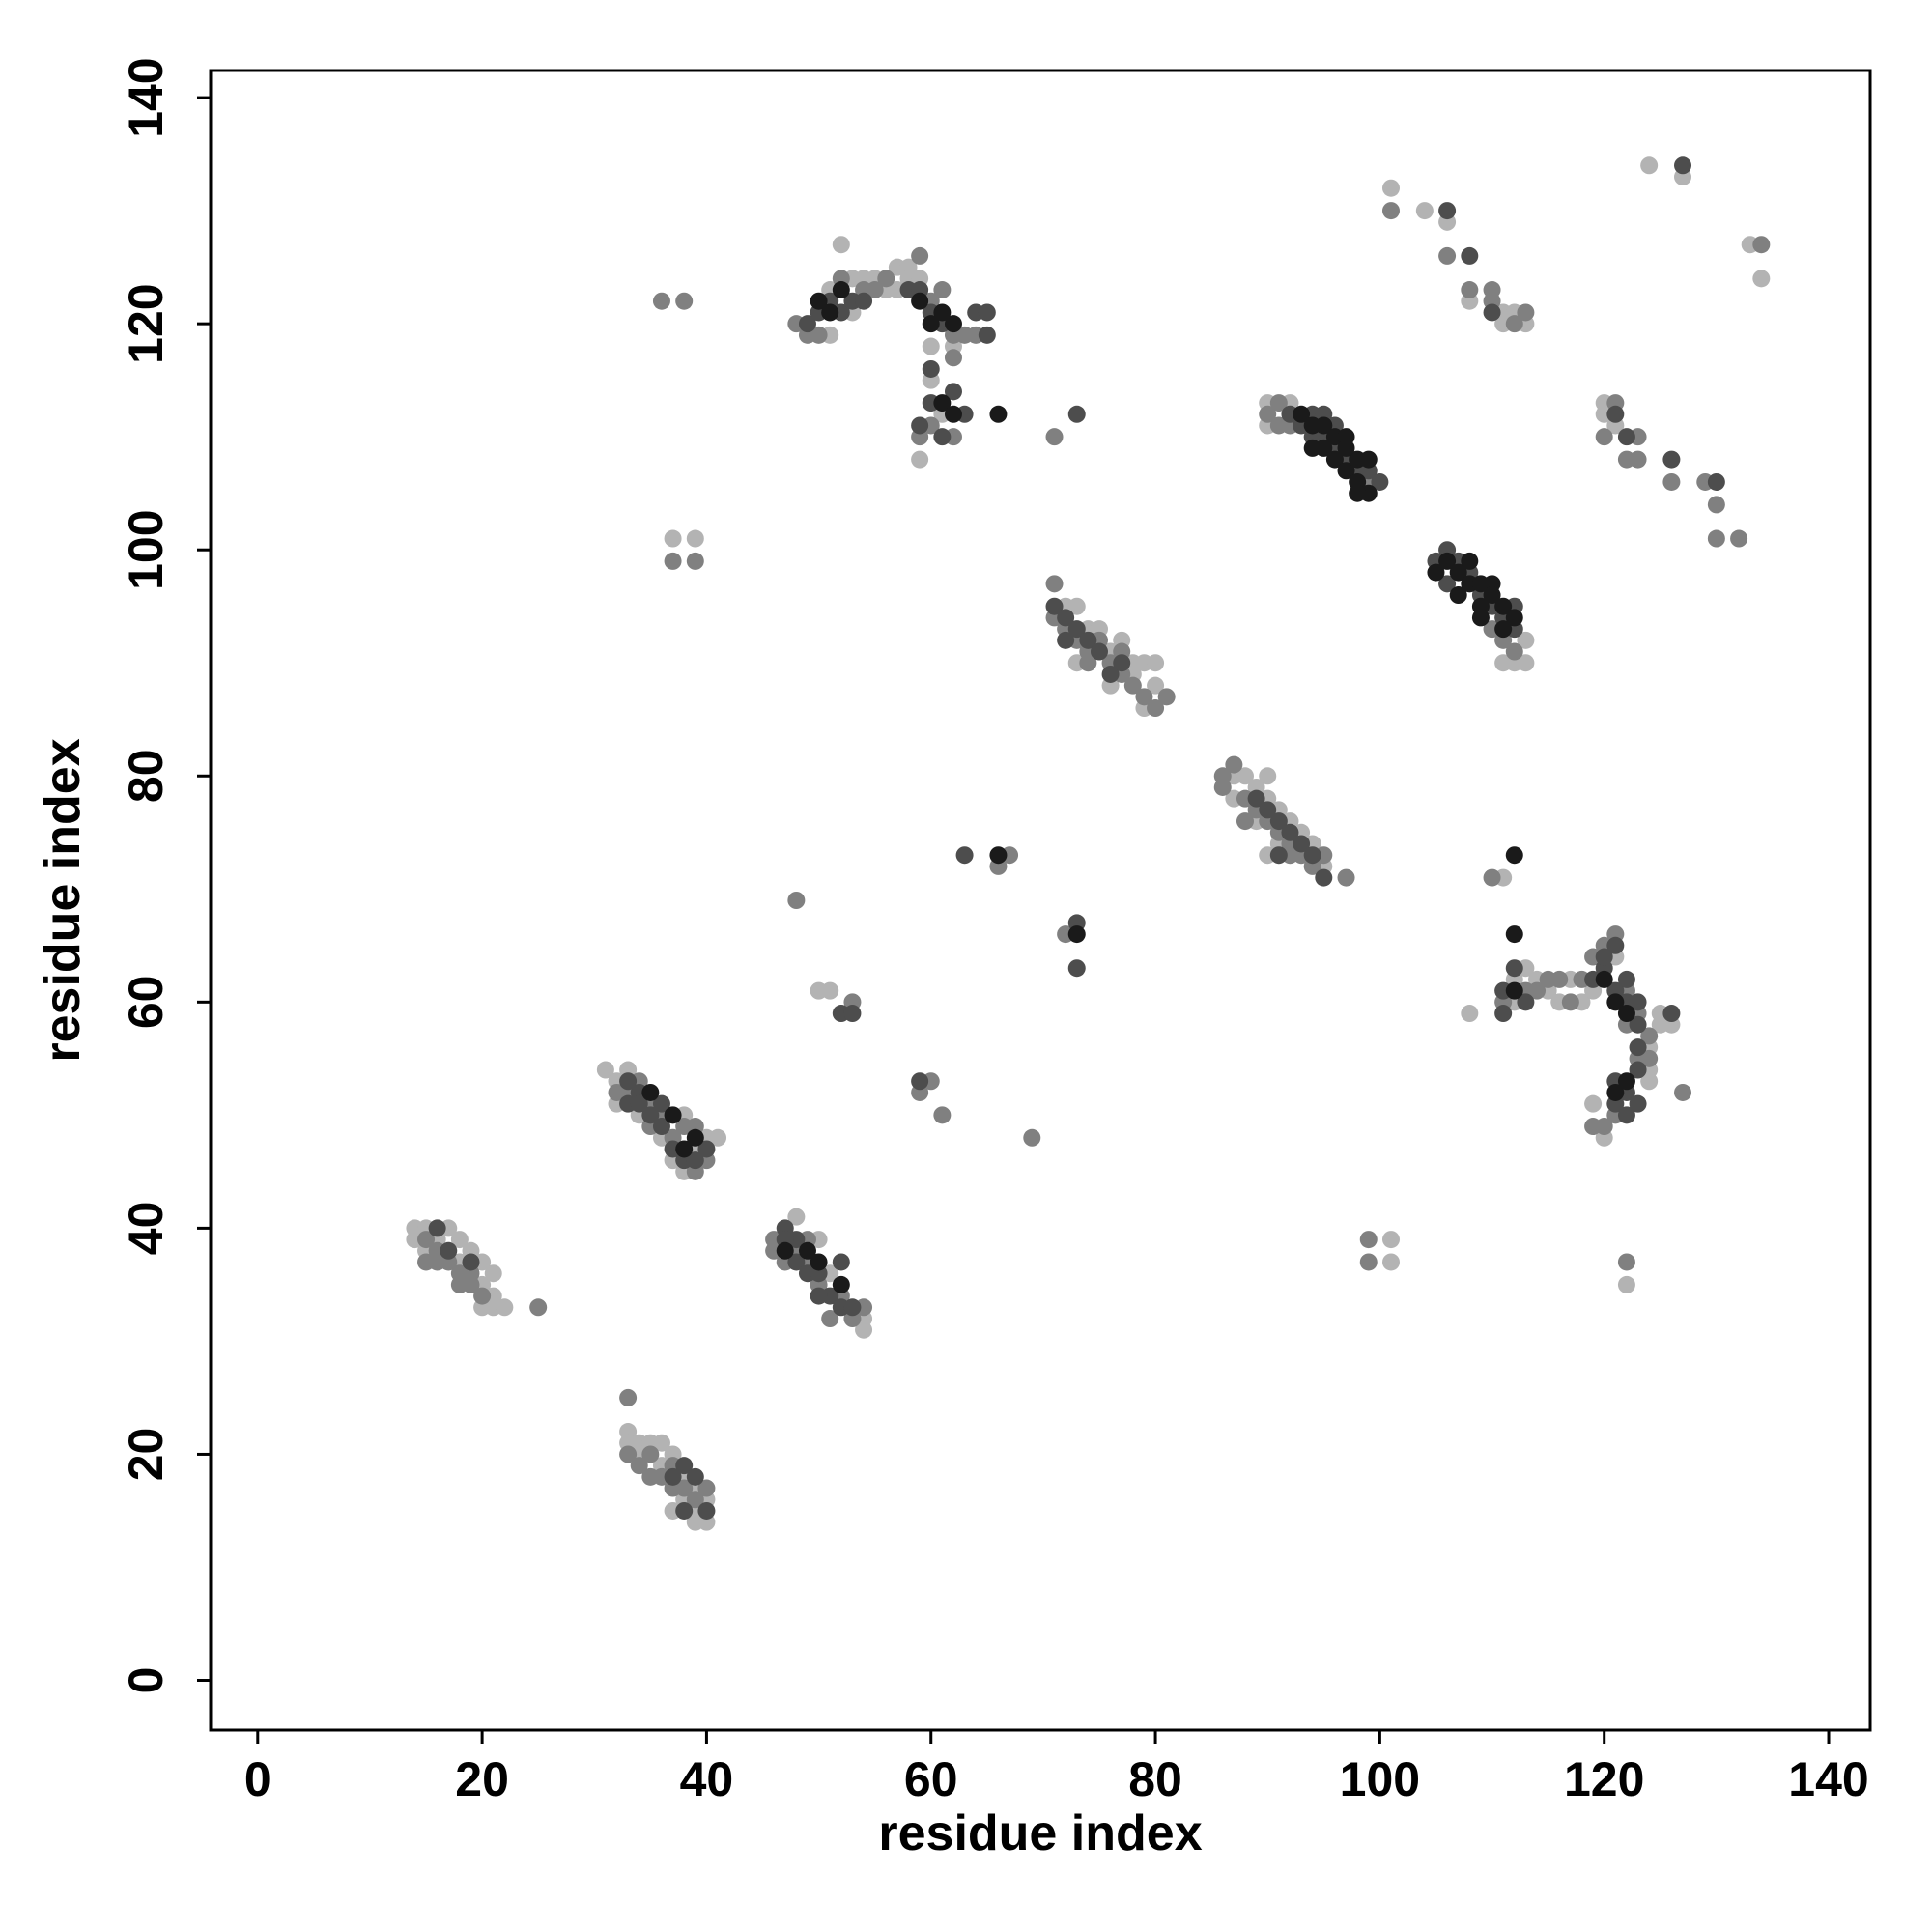 This screenshot has width=1932, height=1932. What do you see at coordinates (146, 1229) in the screenshot?
I see `y-tick-label: 40` at bounding box center [146, 1229].